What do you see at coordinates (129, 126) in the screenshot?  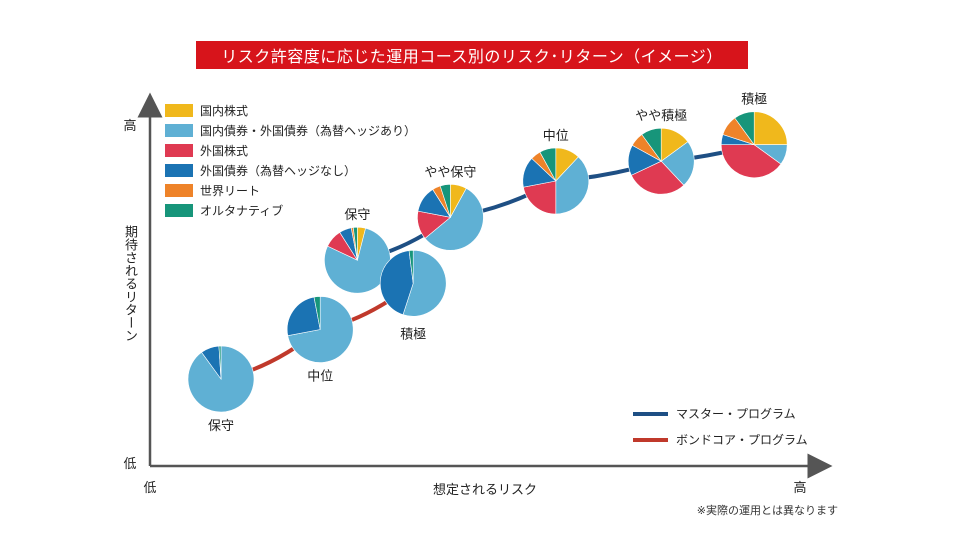 I see `y-tick-high: 高` at bounding box center [129, 126].